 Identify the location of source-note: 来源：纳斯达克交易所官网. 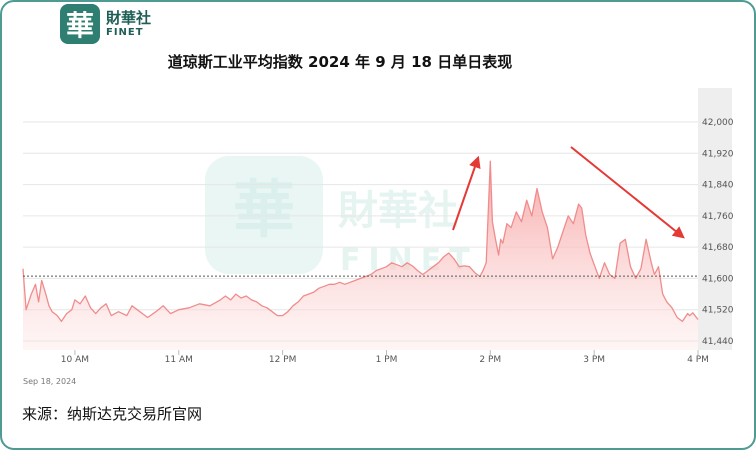
(112, 414).